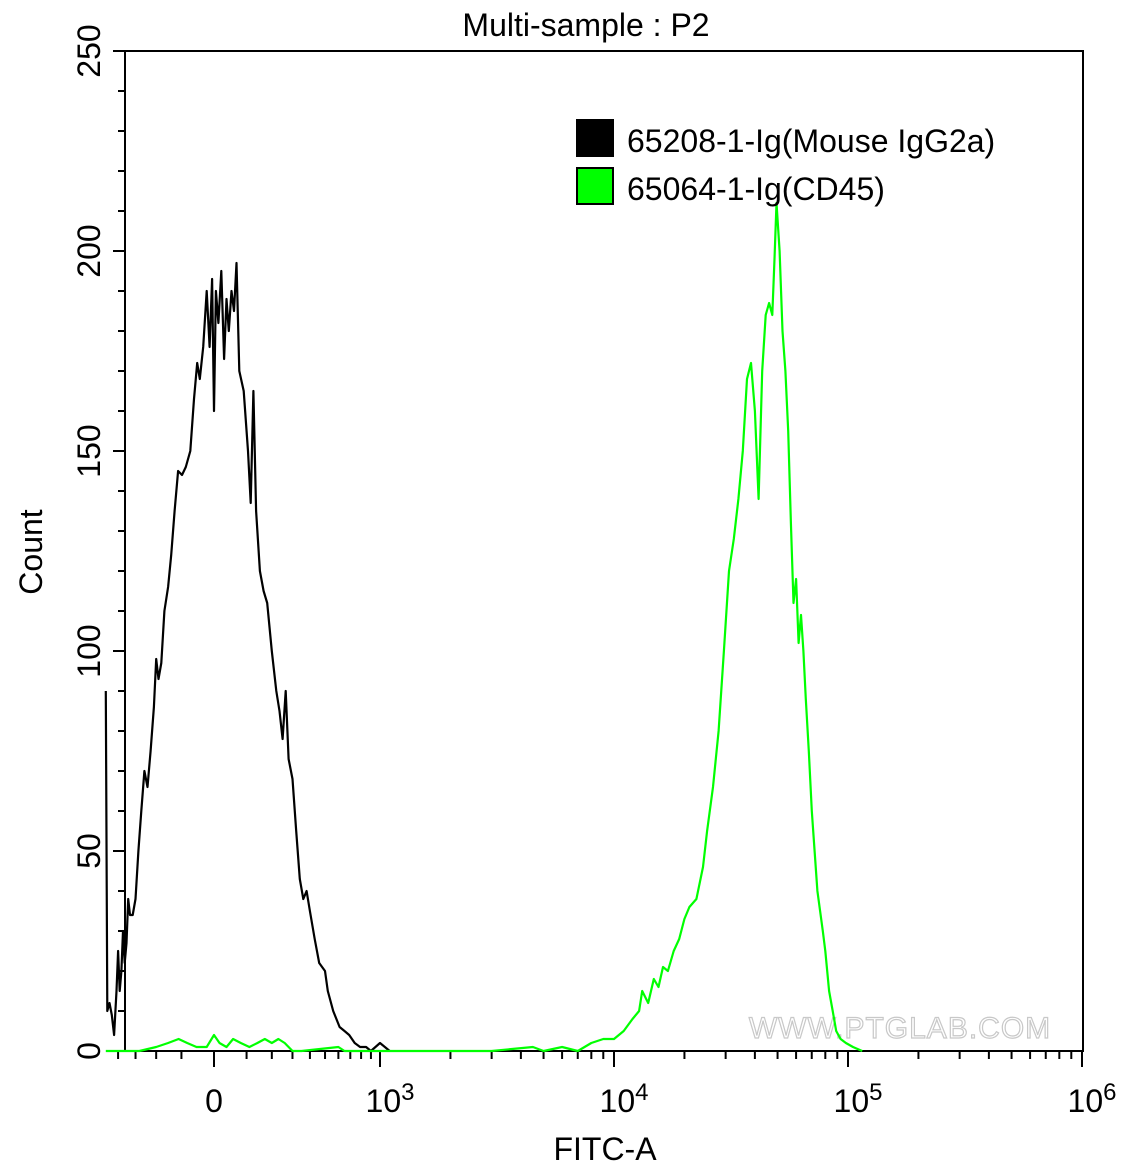 The width and height of the screenshot is (1131, 1168). Describe the element at coordinates (595, 138) in the screenshot. I see `legend-swatch-black` at that location.